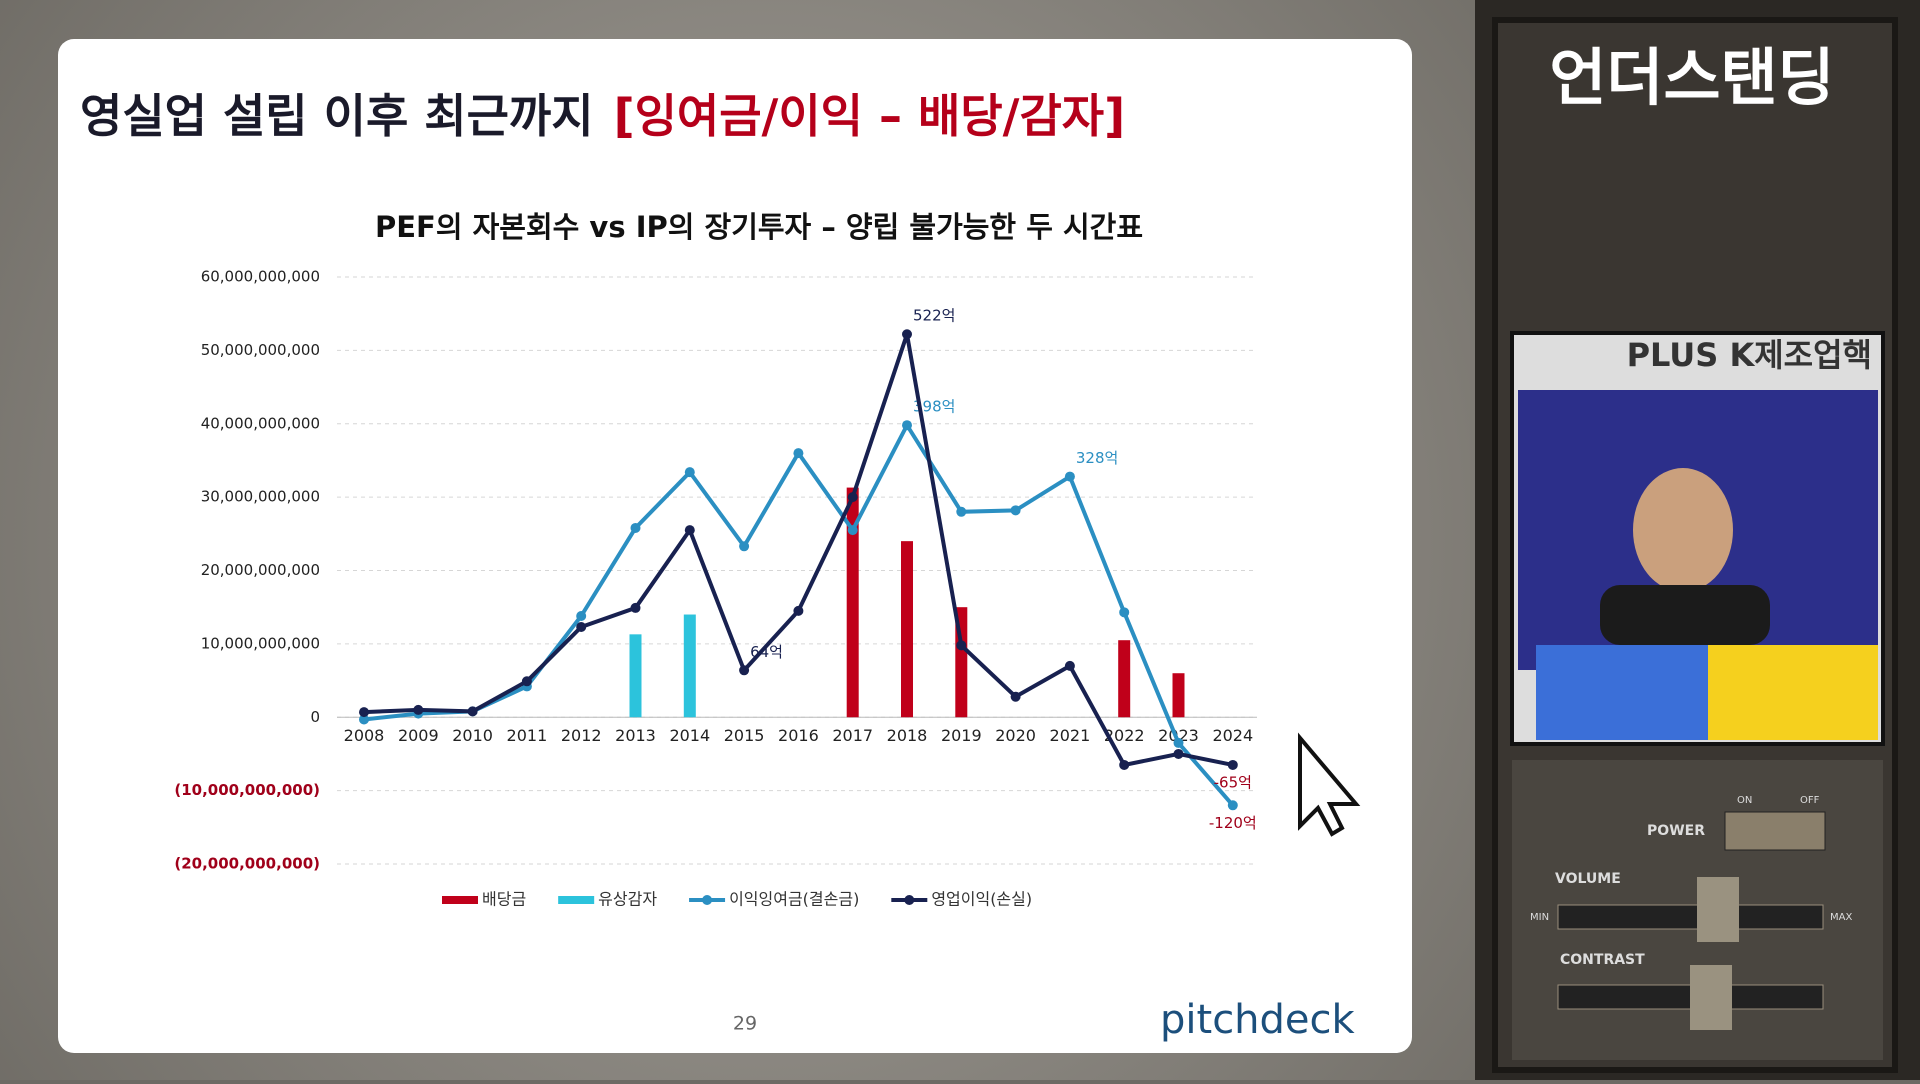 Image resolution: width=1920 pixels, height=1084 pixels. Describe the element at coordinates (1685, 615) in the screenshot. I see `presenter-body` at that location.